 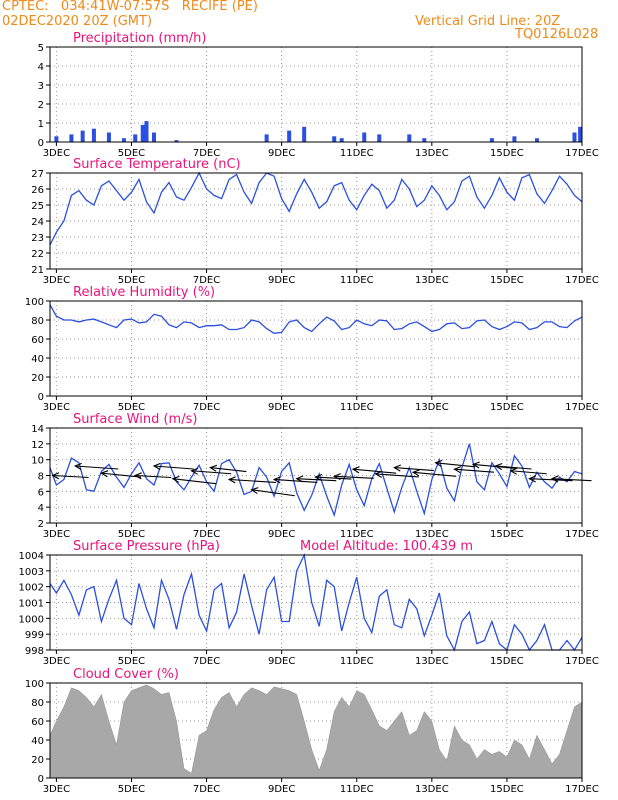 What do you see at coordinates (37, 722) in the screenshot?
I see `cloud-ytick-label: 60` at bounding box center [37, 722].